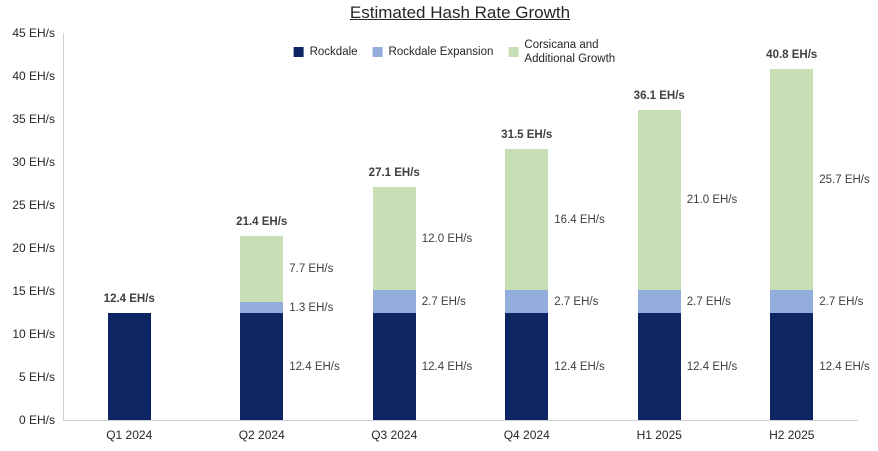 The height and width of the screenshot is (451, 878). What do you see at coordinates (36, 420) in the screenshot?
I see `y-axis-tick-label: 0 EH/s` at bounding box center [36, 420].